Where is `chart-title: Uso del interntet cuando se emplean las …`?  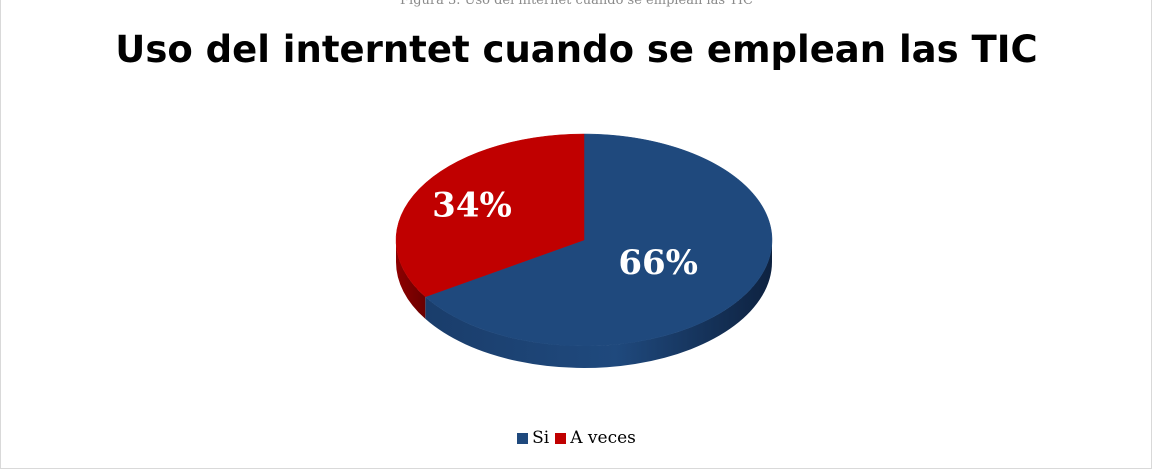 chart-title: Uso del interntet cuando se emplean las … is located at coordinates (576, 49).